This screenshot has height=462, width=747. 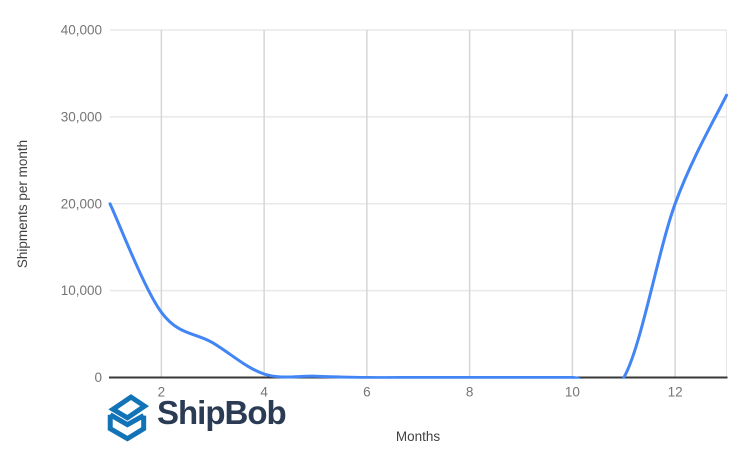 I want to click on shipbob-logo: ShipBob, so click(x=195, y=416).